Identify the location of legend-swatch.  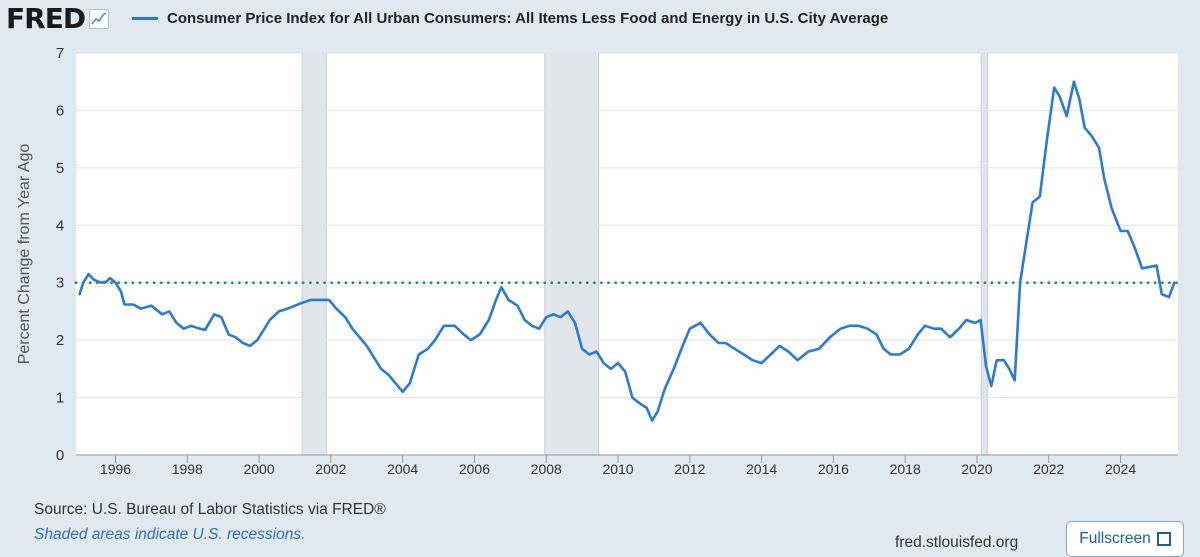
(145, 18).